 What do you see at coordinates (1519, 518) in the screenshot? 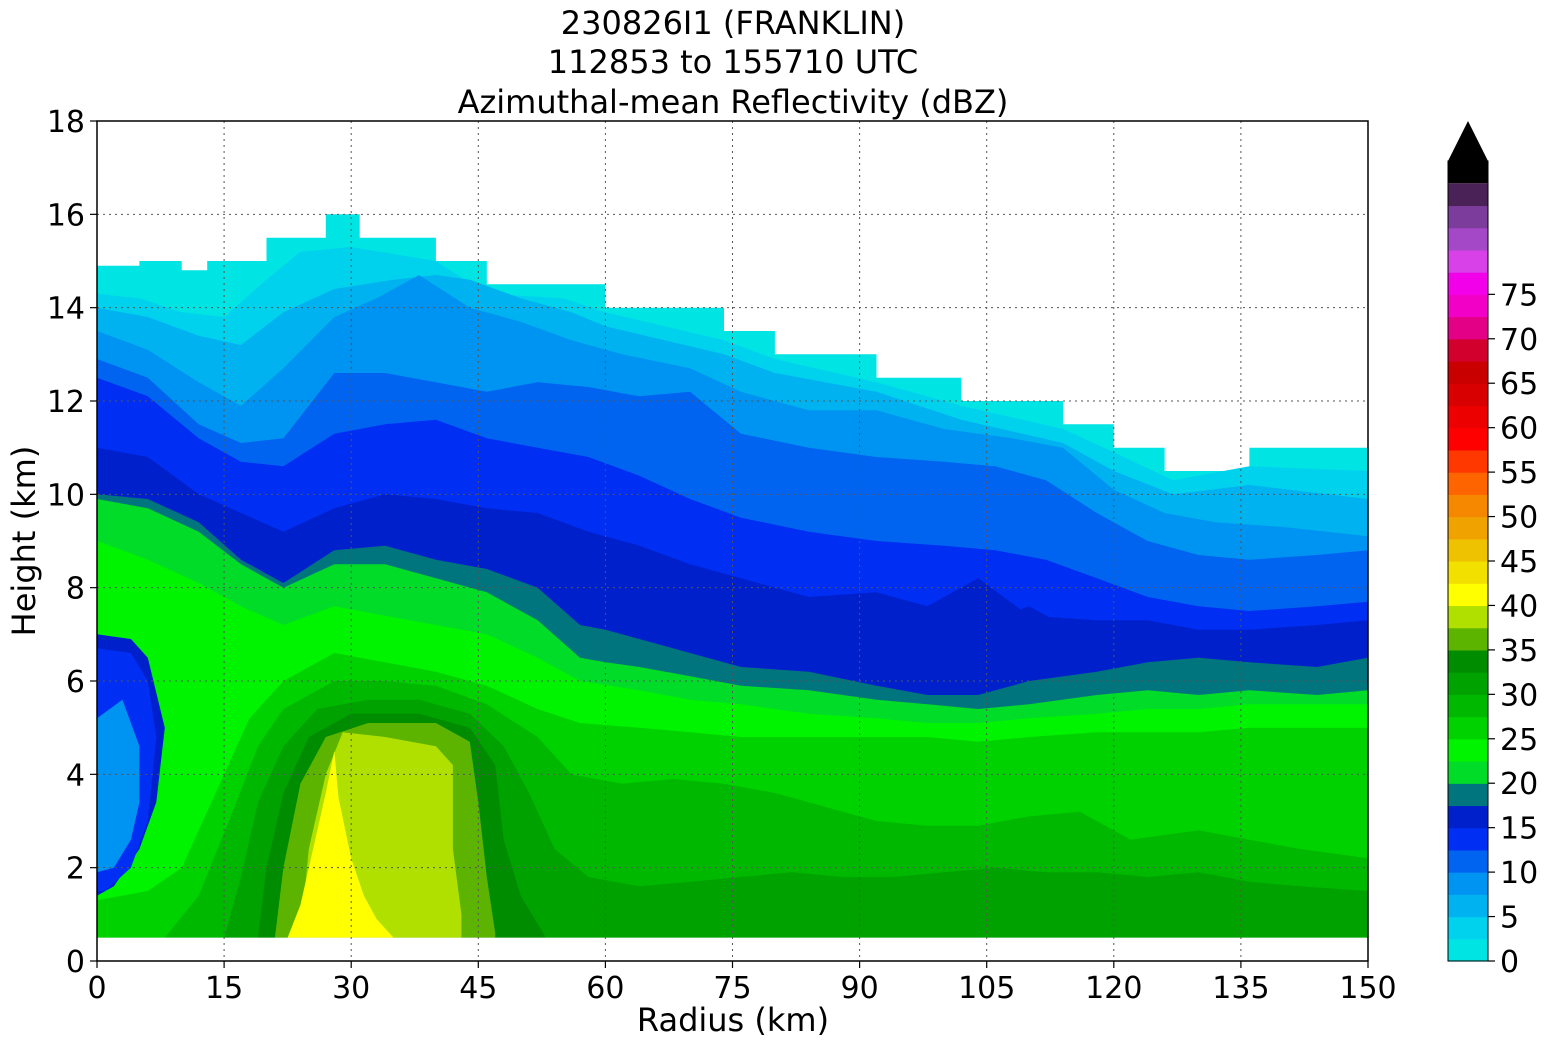
I see `colorbar-tick-label: 50` at bounding box center [1519, 518].